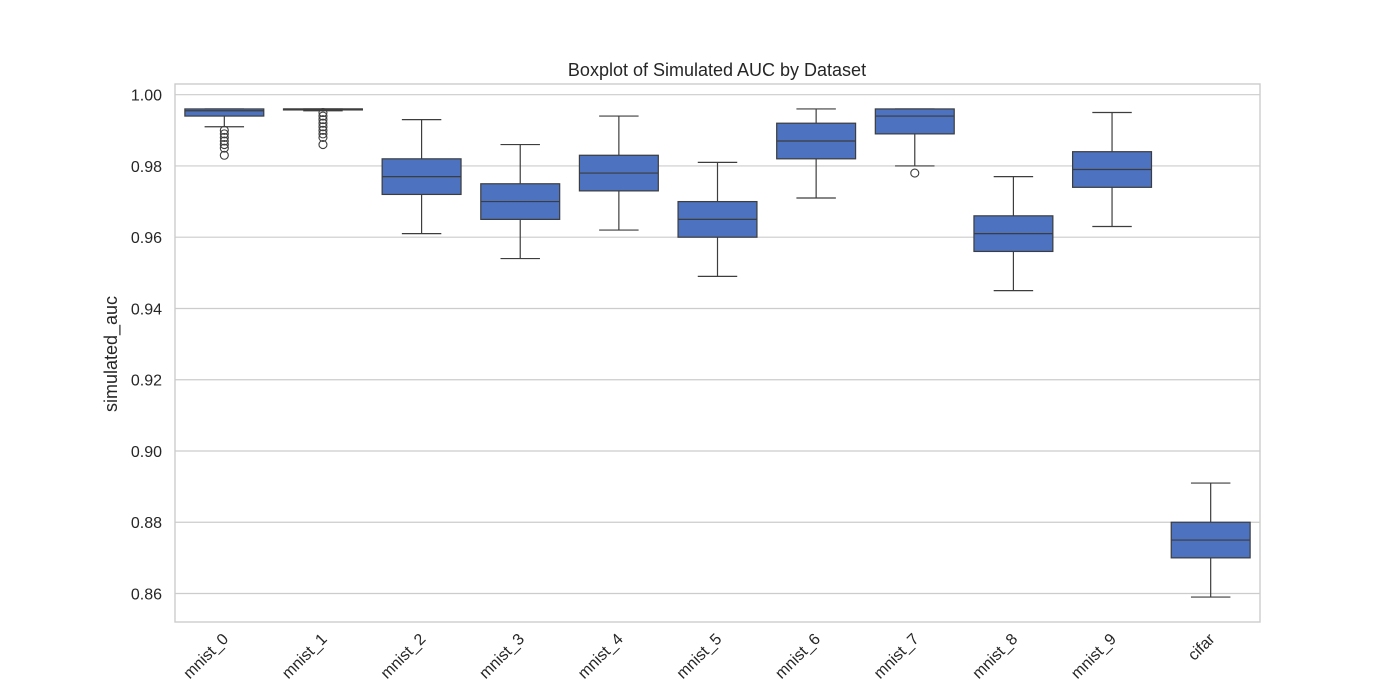 This screenshot has width=1400, height=700. I want to click on x-tick-label: mnist_9, so click(1094, 657).